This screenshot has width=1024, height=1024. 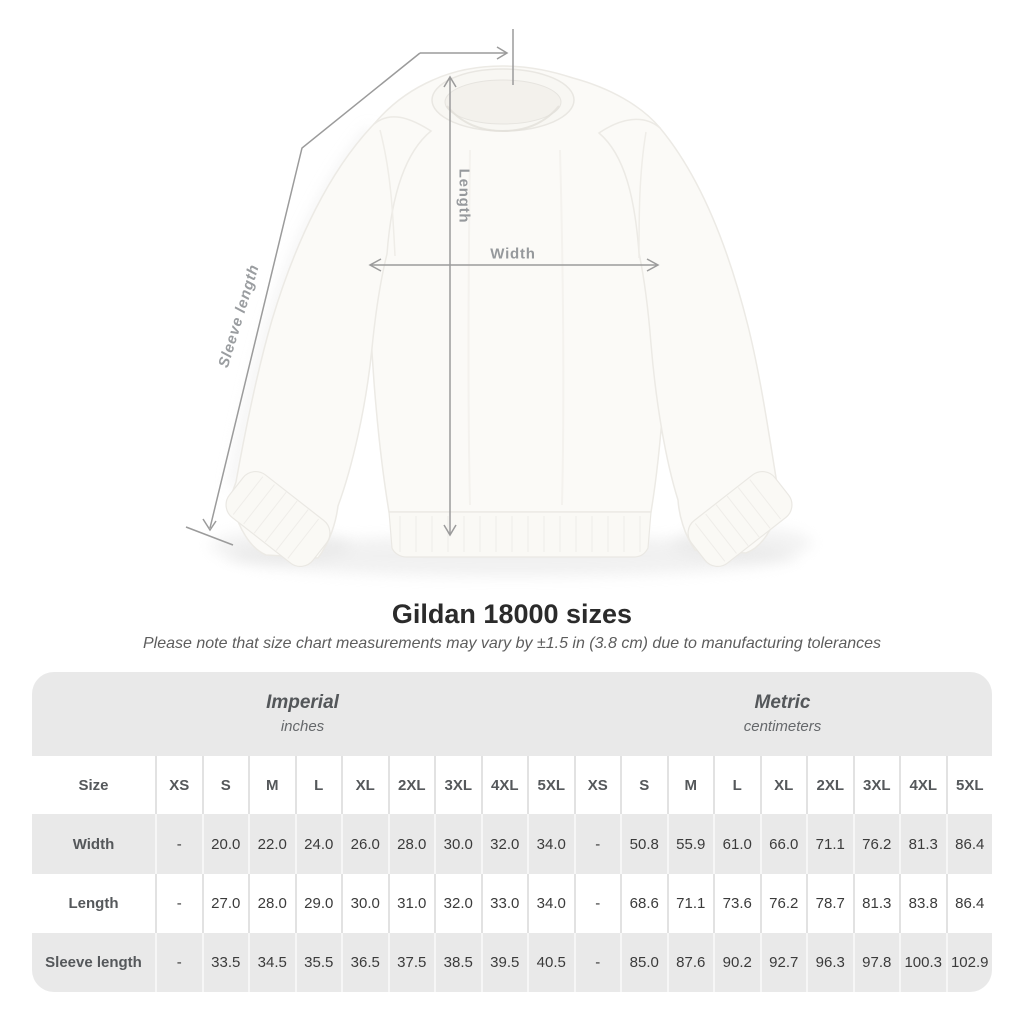 What do you see at coordinates (364, 844) in the screenshot?
I see `value-cell: 26.0` at bounding box center [364, 844].